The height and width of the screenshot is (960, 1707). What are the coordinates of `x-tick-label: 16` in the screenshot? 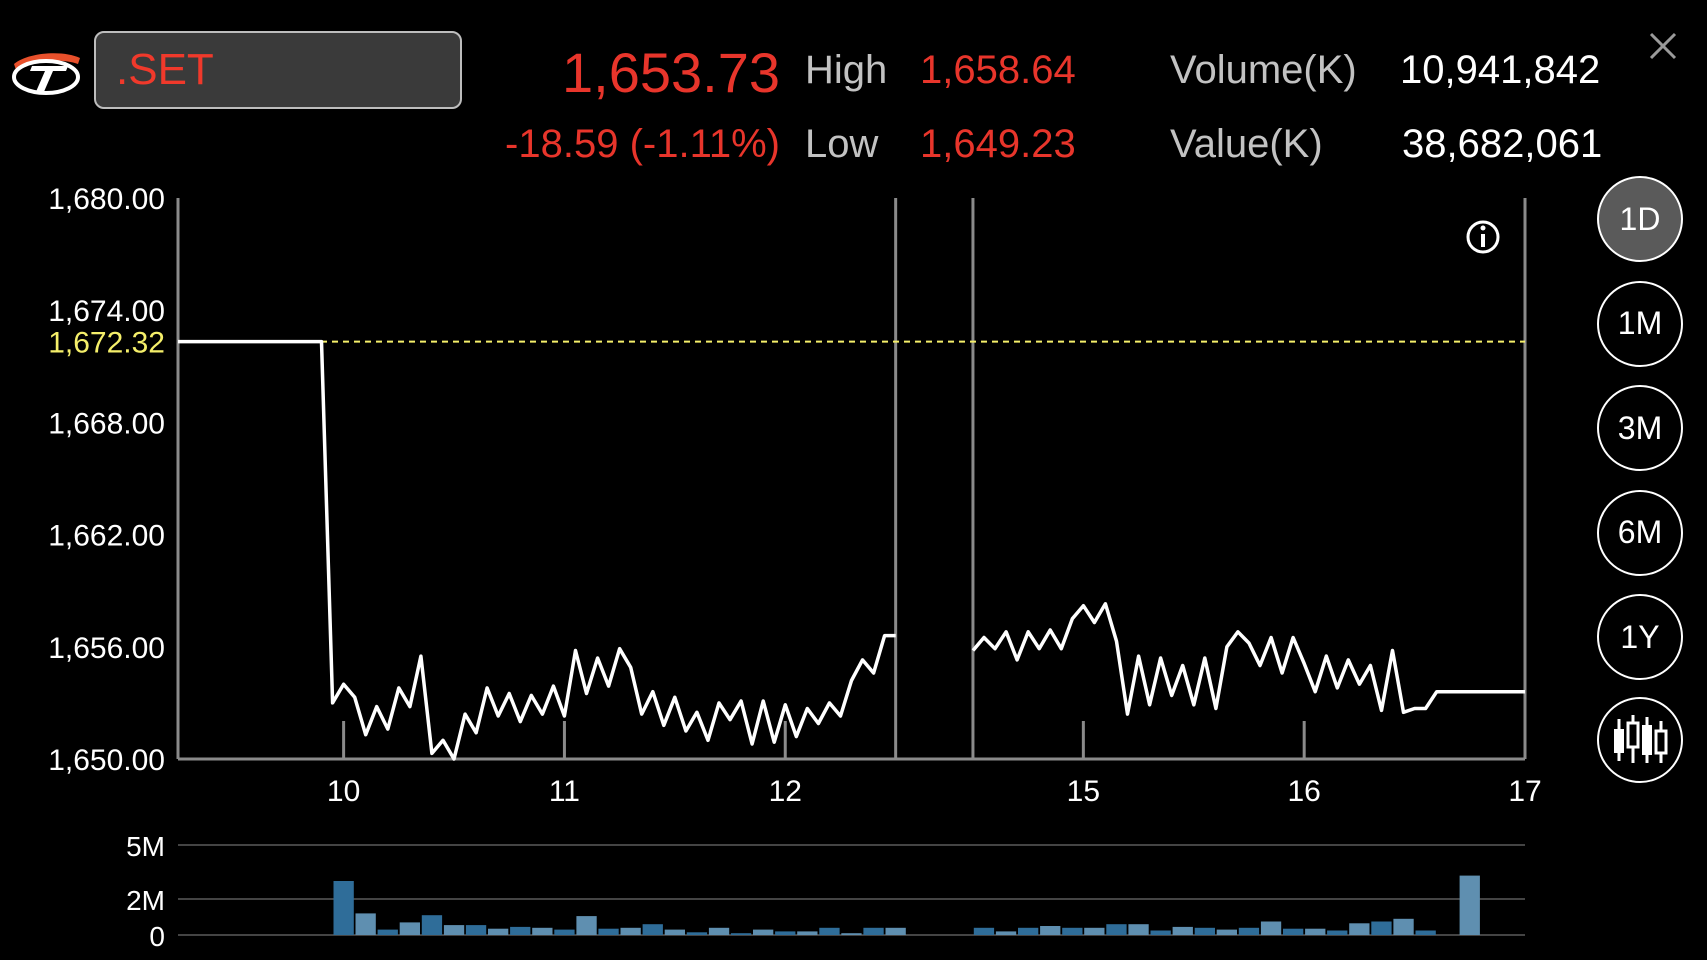 It's located at (1303, 791).